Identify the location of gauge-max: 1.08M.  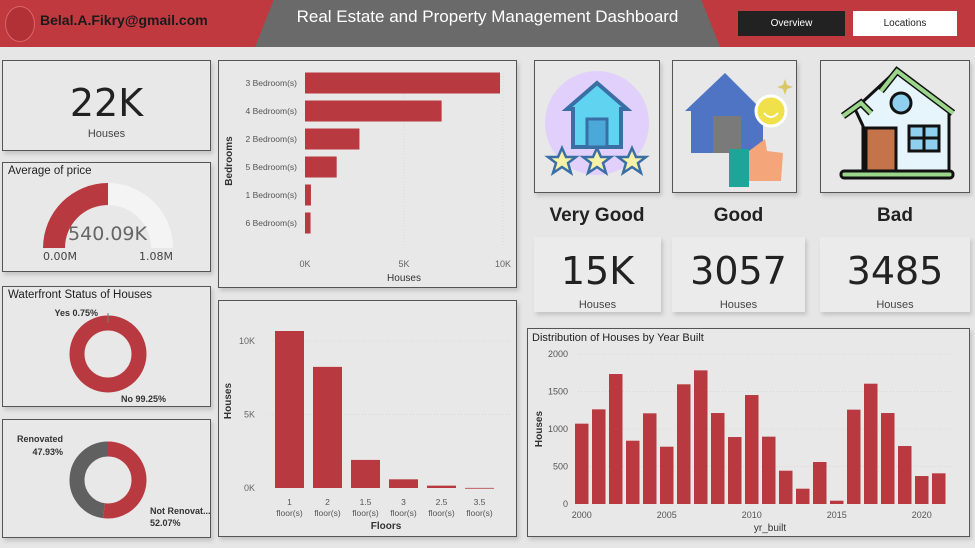
(156, 256).